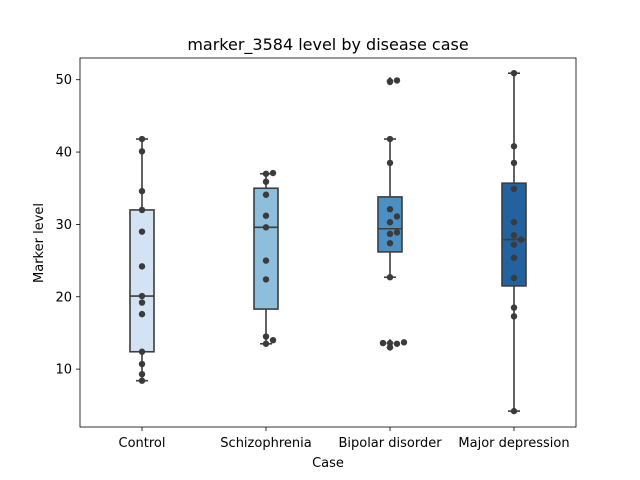 Image resolution: width=640 pixels, height=480 pixels. I want to click on x-tick-label: Control, so click(142, 443).